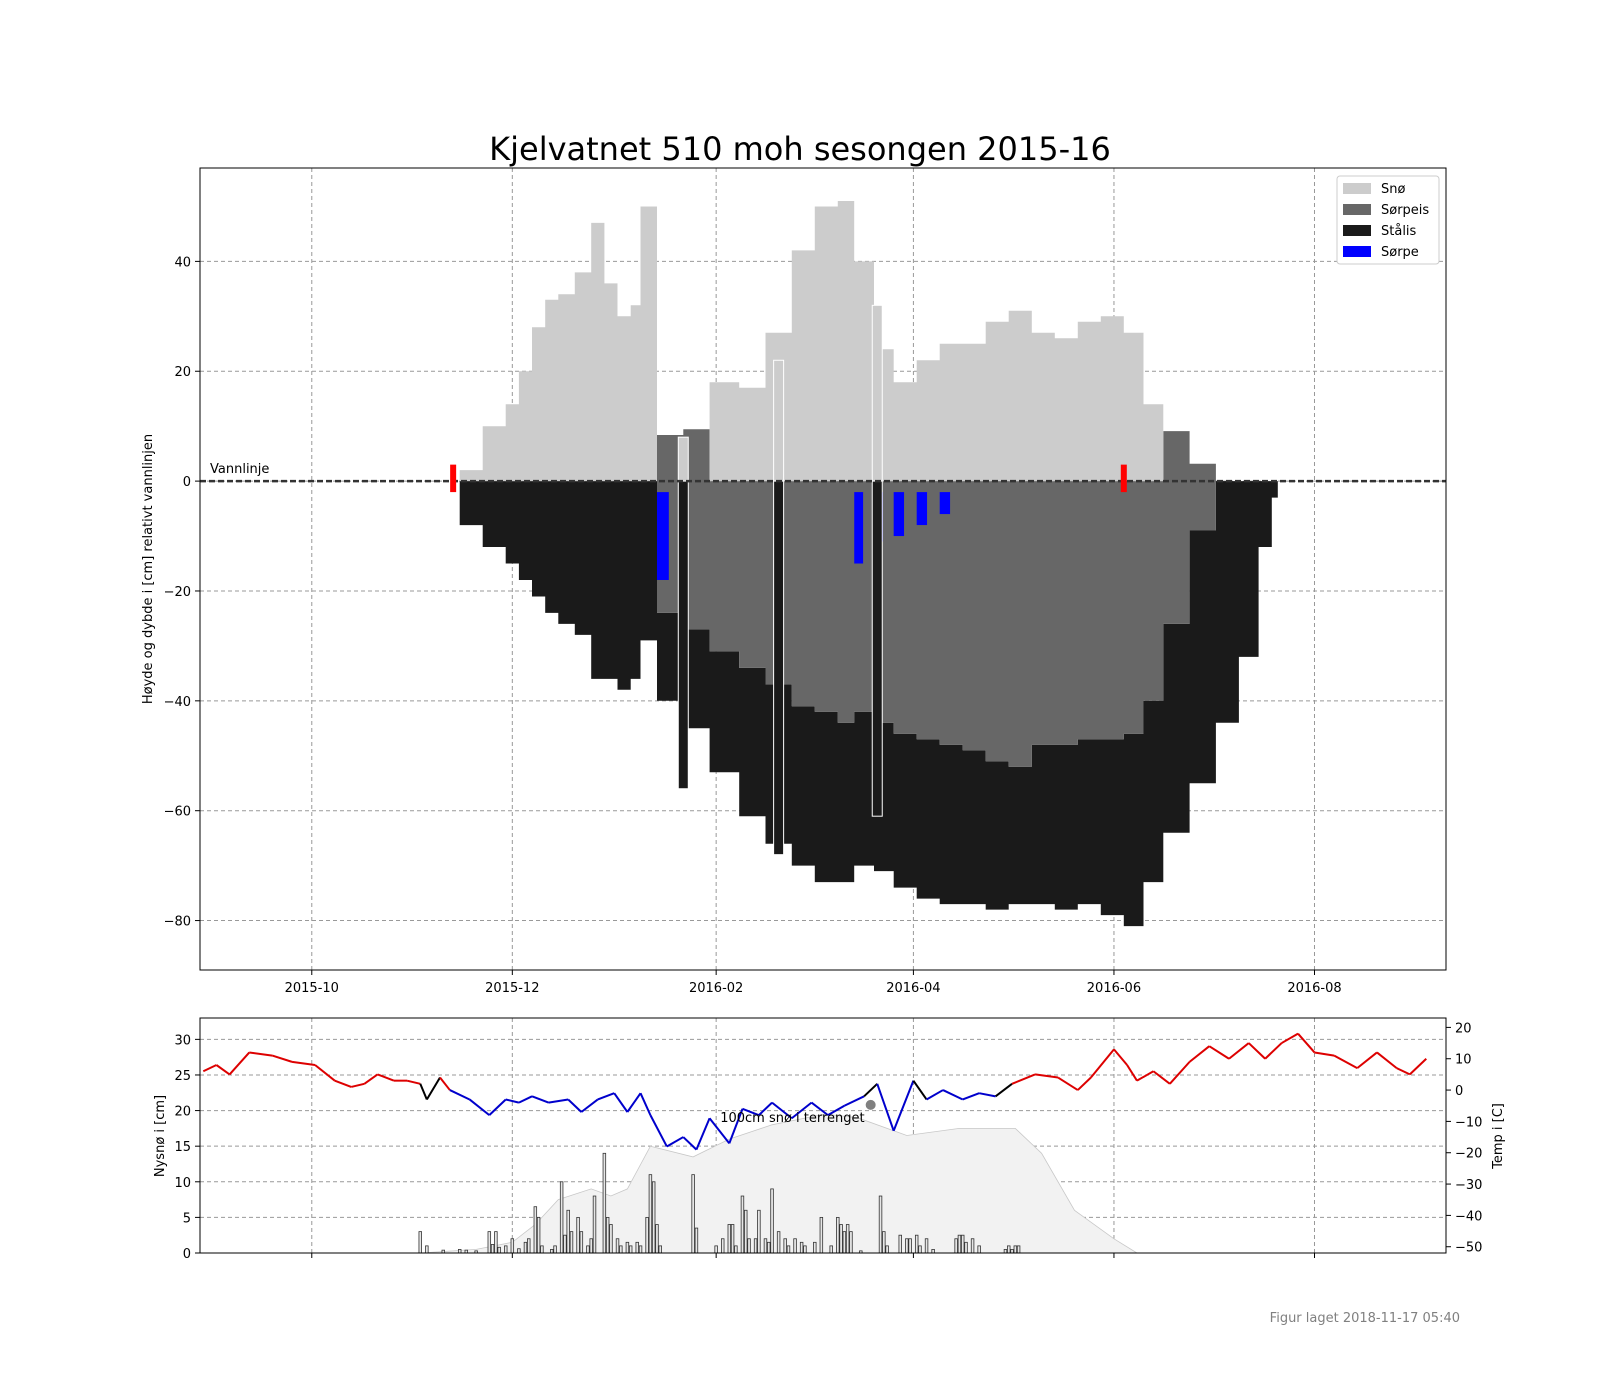  Describe the element at coordinates (239, 469) in the screenshot. I see `waterline-label: Vannlinje` at that location.